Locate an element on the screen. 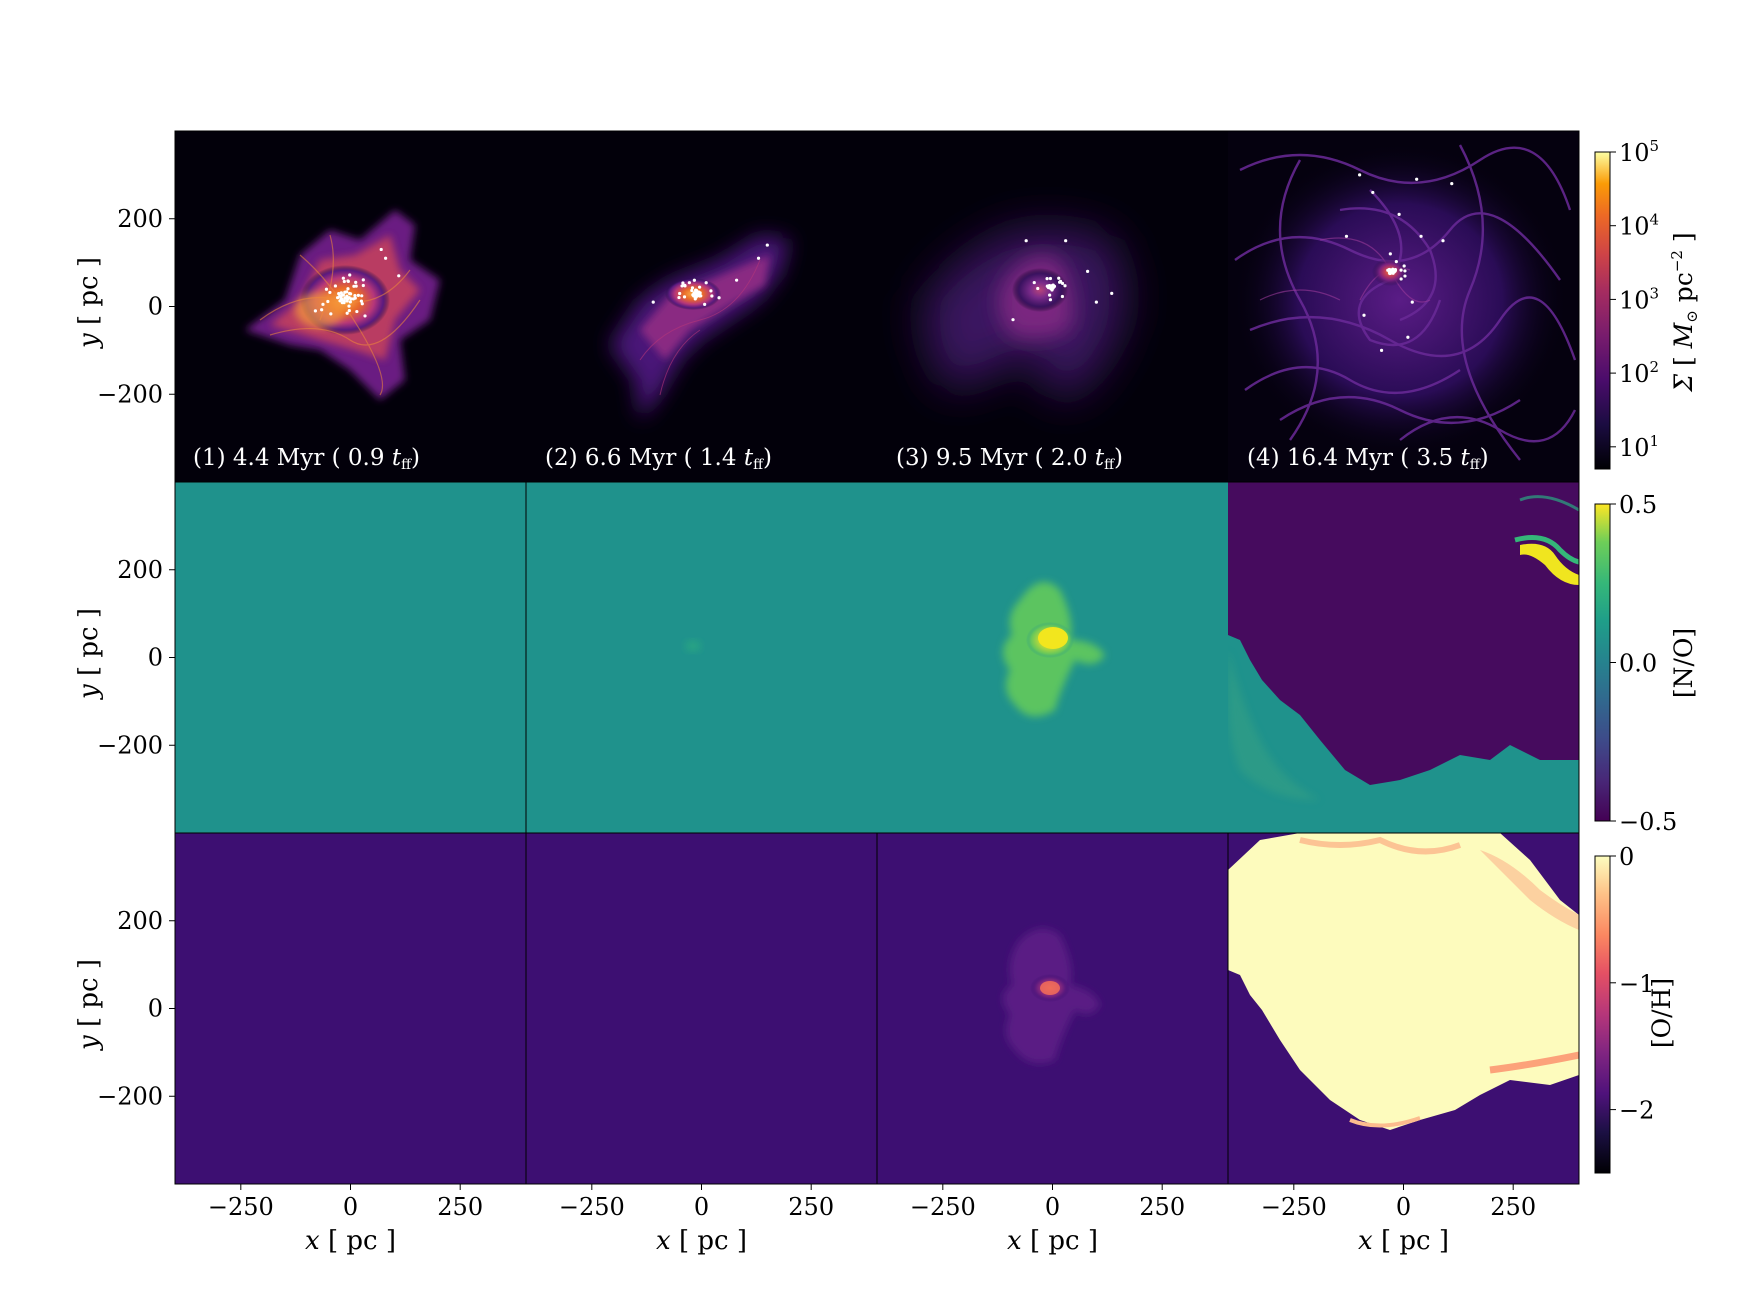 The height and width of the screenshot is (1308, 1743). colorbar-tick-label: −0.5 is located at coordinates (1648, 822).